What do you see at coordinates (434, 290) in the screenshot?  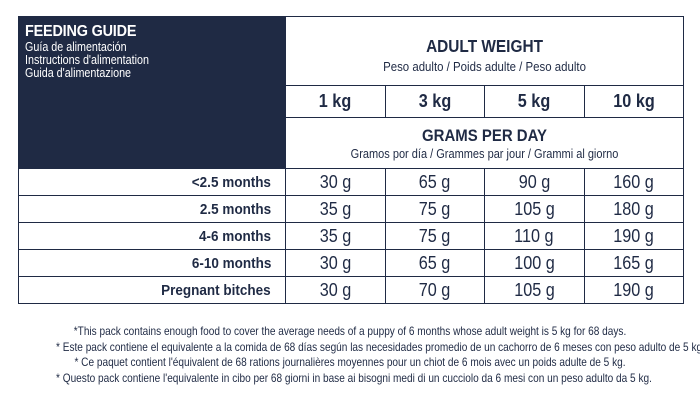 I see `table-cell: 70 g` at bounding box center [434, 290].